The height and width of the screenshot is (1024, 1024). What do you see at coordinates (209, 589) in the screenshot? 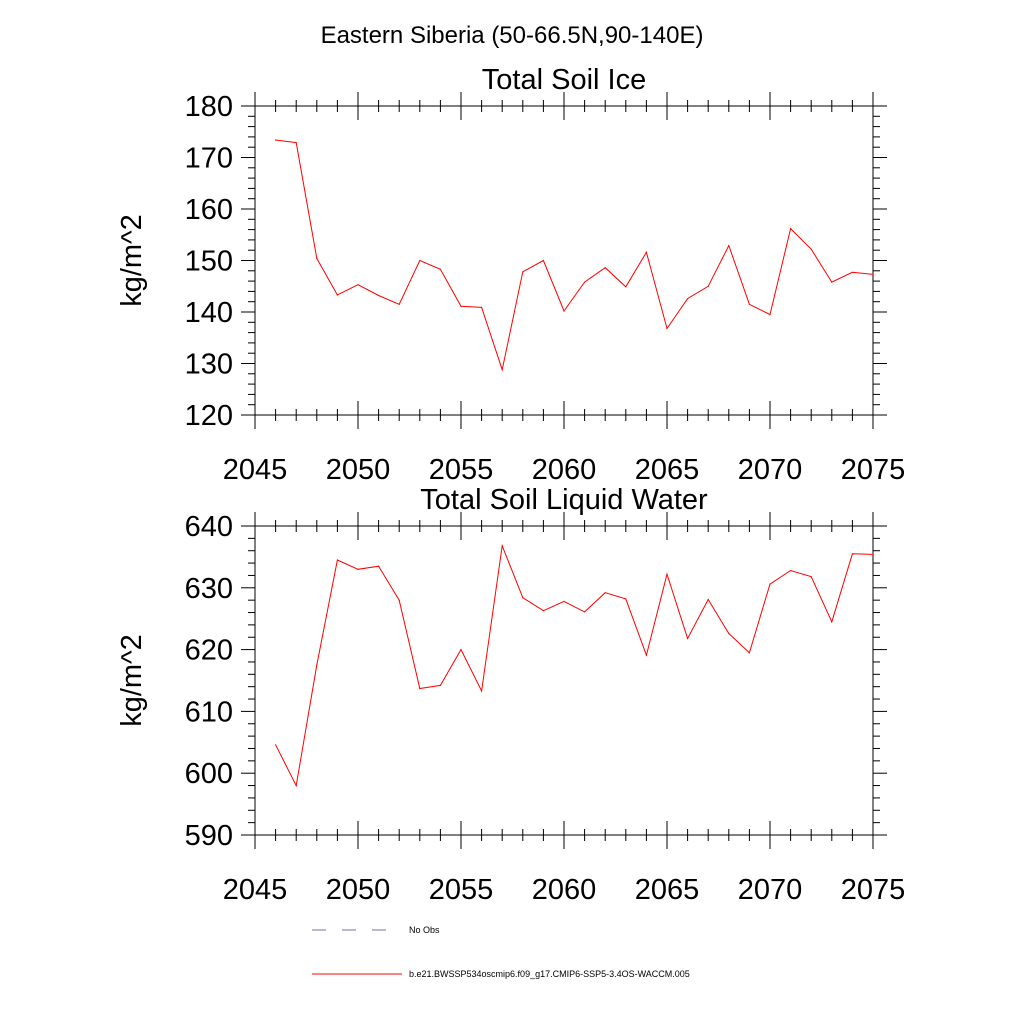
I see `y-tick-label: 630` at bounding box center [209, 589].